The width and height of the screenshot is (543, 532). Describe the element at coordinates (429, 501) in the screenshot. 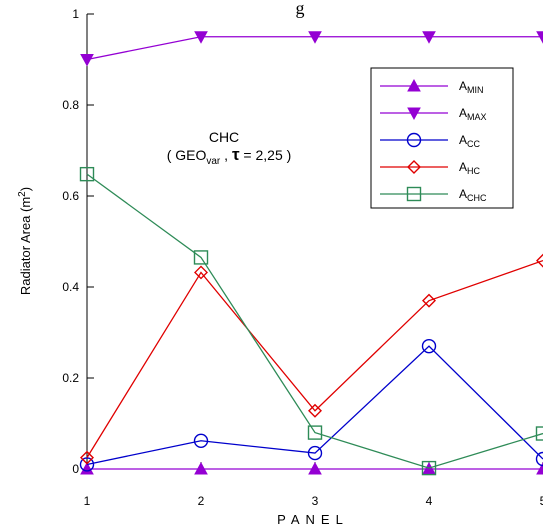

I see `x-tick-label: 4` at that location.